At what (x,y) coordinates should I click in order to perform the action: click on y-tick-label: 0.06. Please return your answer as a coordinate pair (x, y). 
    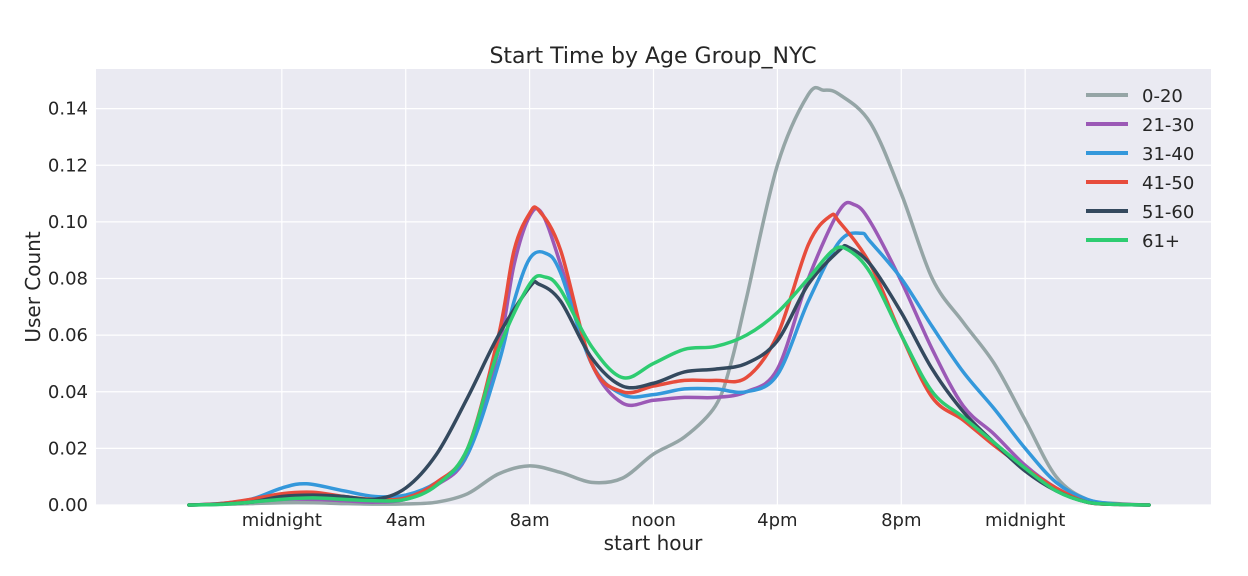
    Looking at the image, I should click on (68, 335).